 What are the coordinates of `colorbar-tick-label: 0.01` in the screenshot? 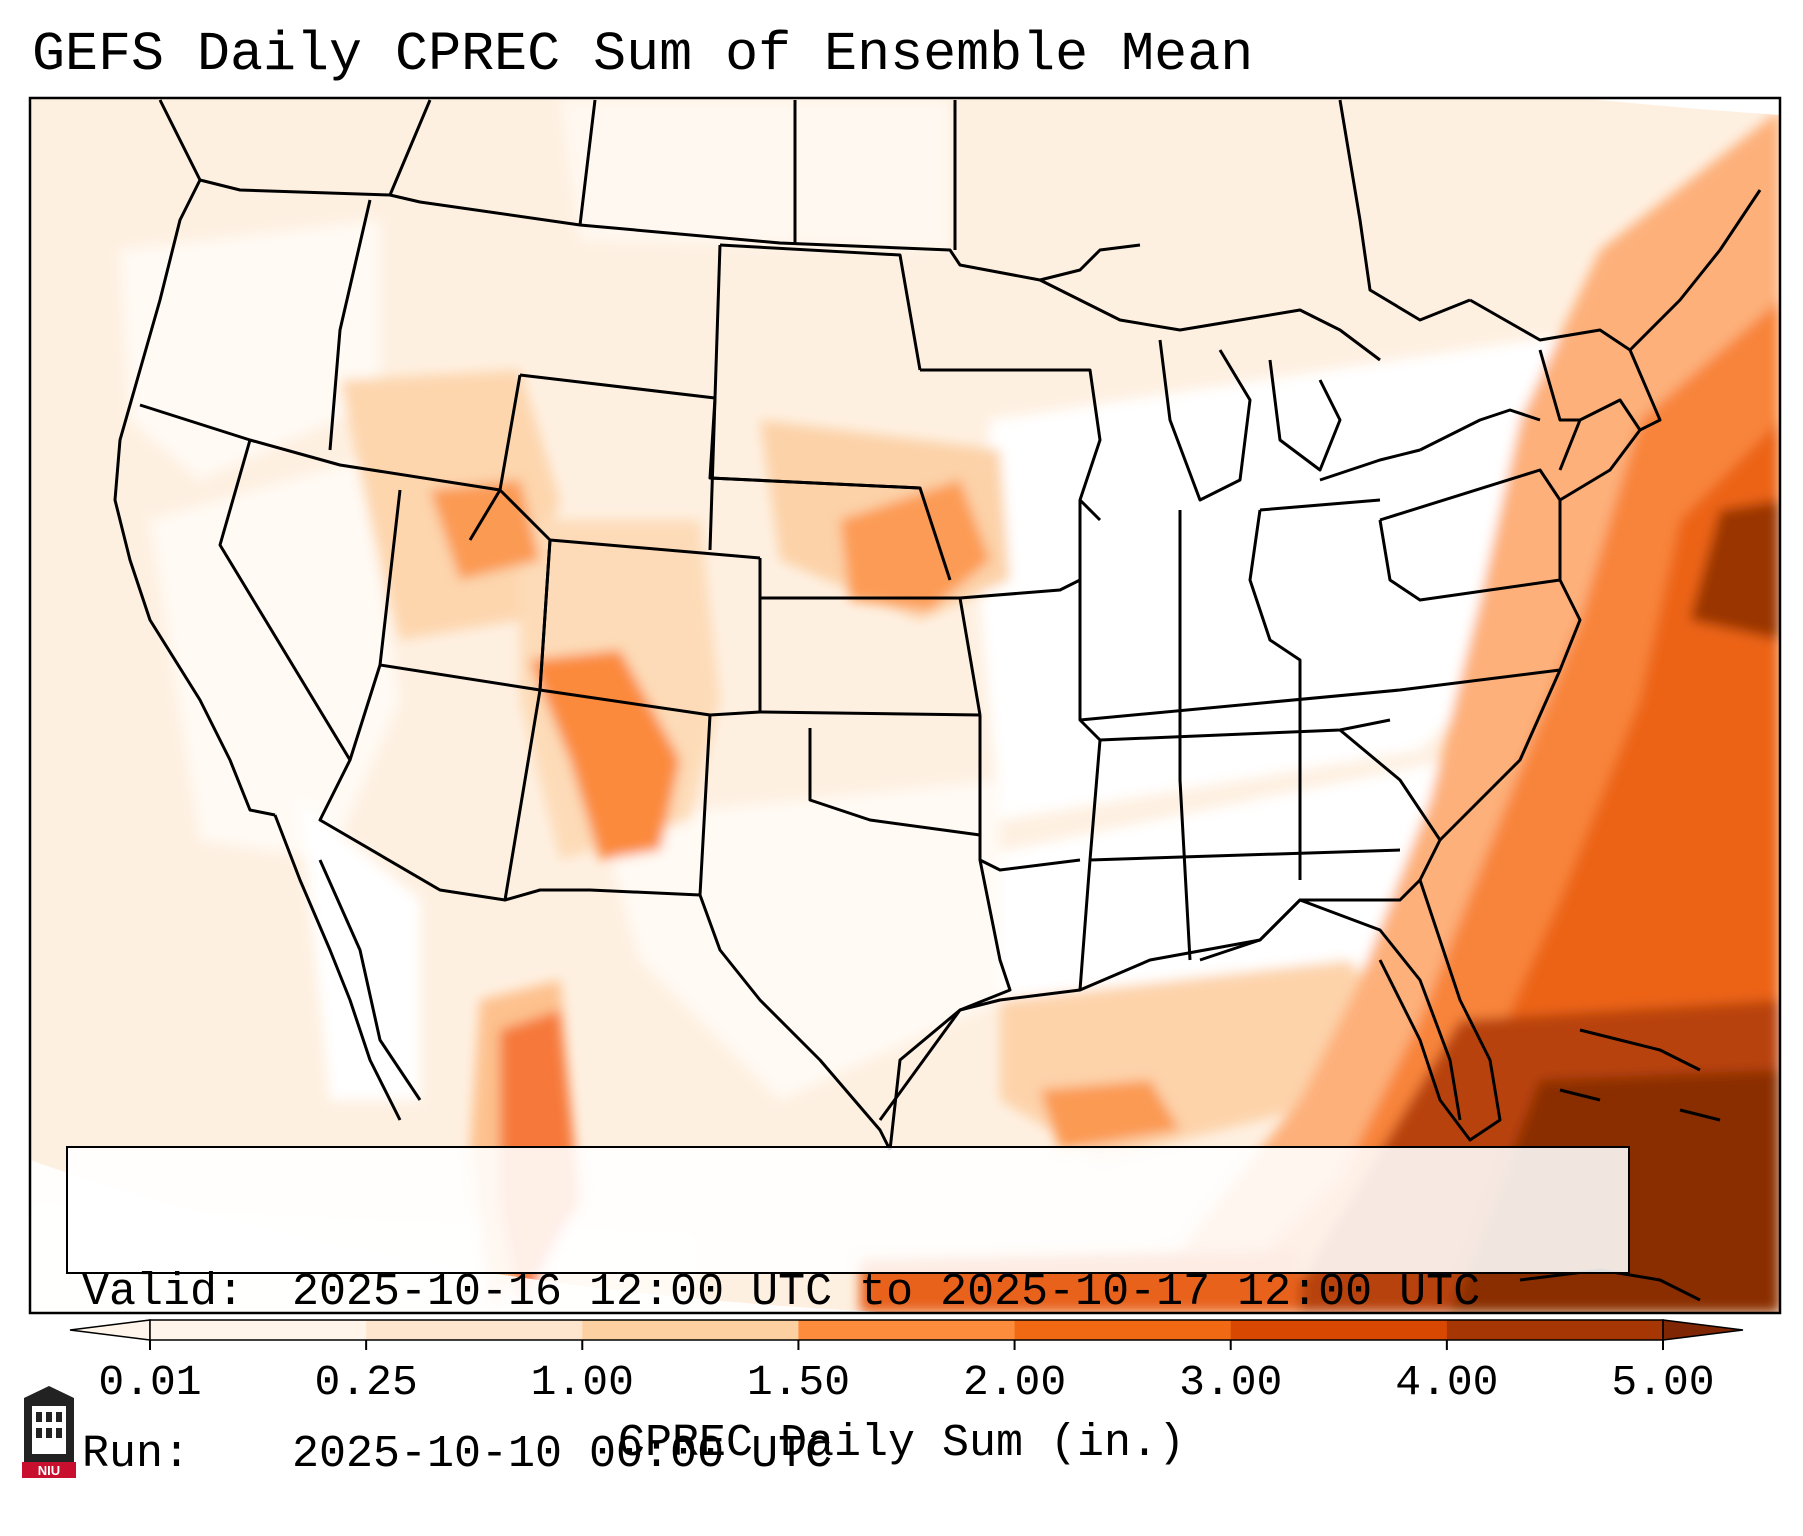 It's located at (150, 1382).